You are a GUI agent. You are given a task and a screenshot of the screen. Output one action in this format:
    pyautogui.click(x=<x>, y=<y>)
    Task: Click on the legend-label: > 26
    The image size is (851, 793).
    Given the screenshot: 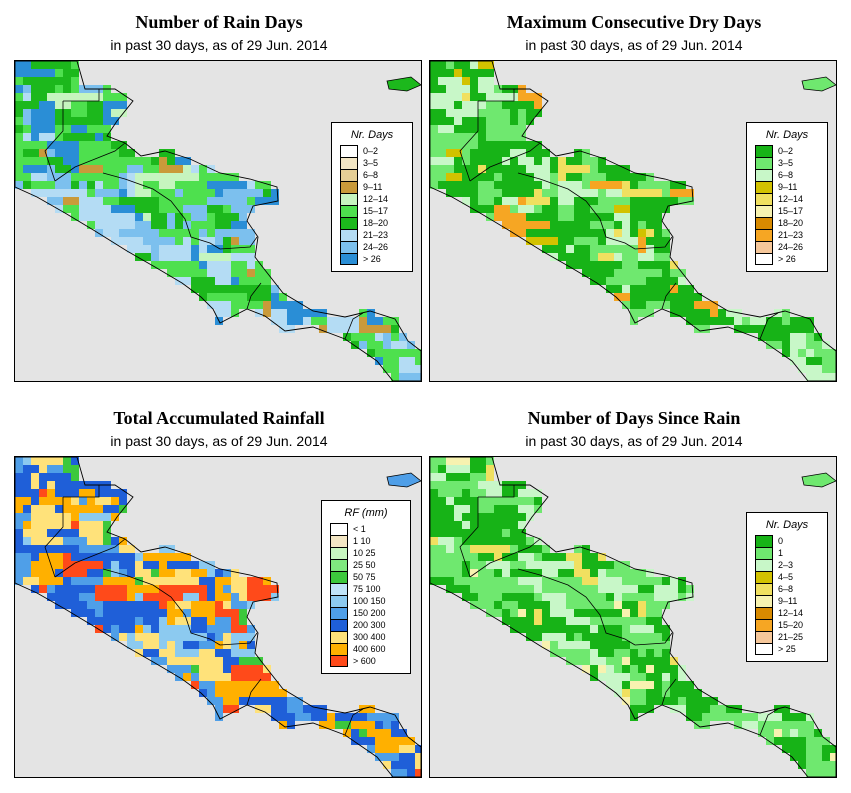 What is the action you would take?
    pyautogui.click(x=372, y=259)
    